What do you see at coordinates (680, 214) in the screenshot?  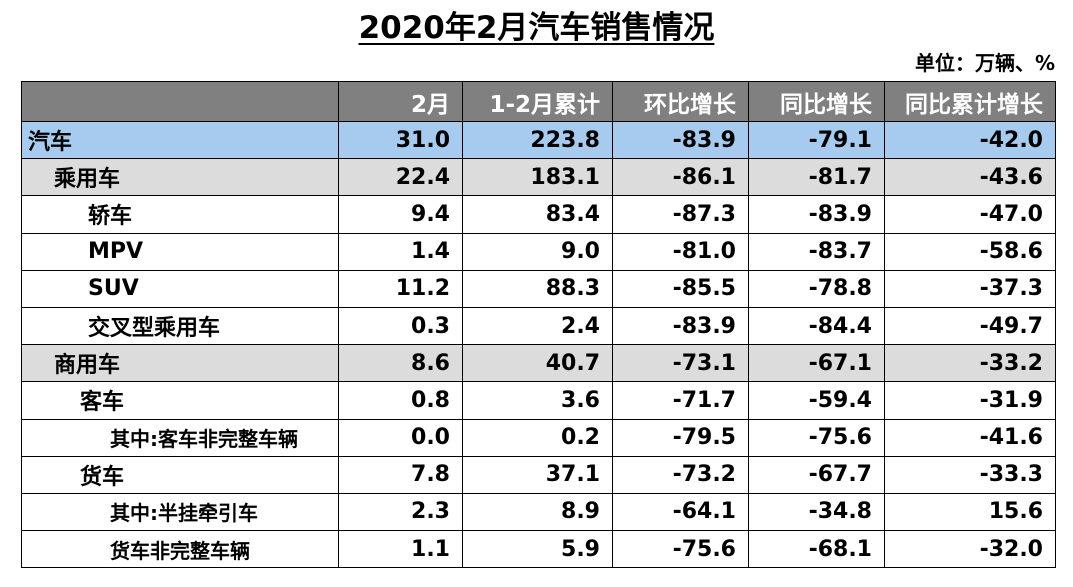 I see `value-cell: -87.3` at bounding box center [680, 214].